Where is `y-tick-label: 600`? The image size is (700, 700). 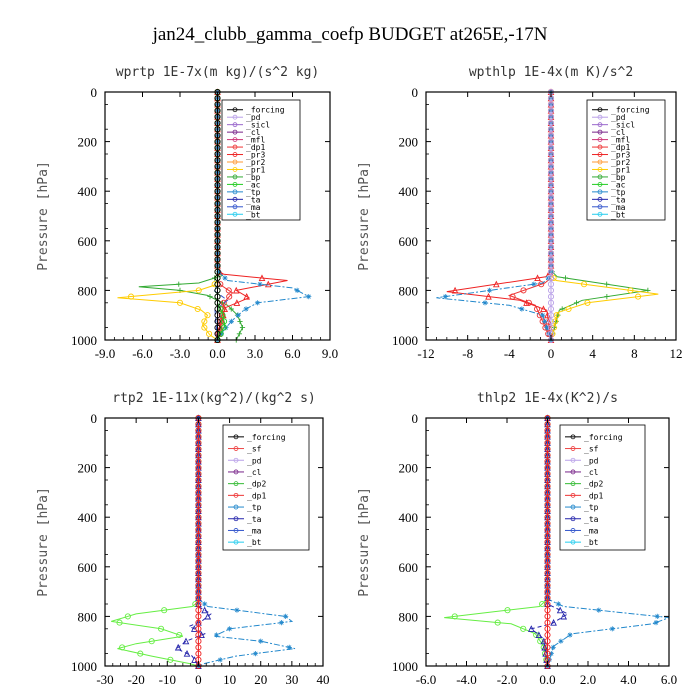
y-tick-label: 600 is located at coordinates (409, 241).